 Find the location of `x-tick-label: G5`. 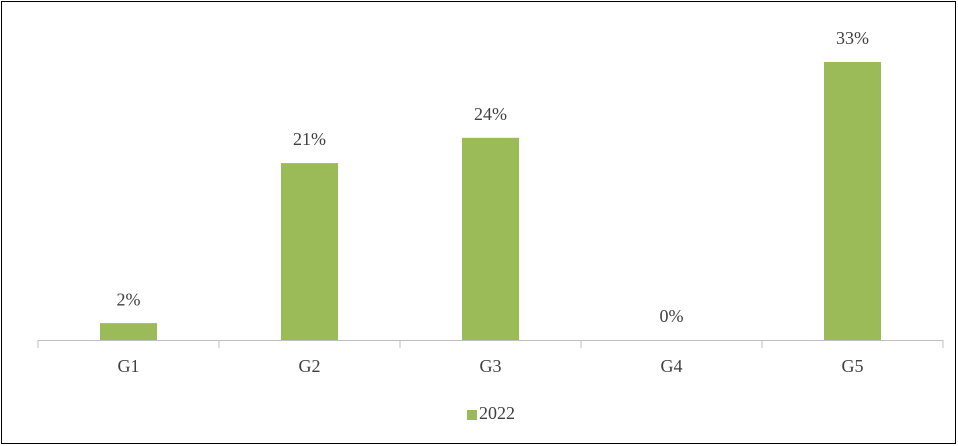

x-tick-label: G5 is located at coordinates (853, 366).